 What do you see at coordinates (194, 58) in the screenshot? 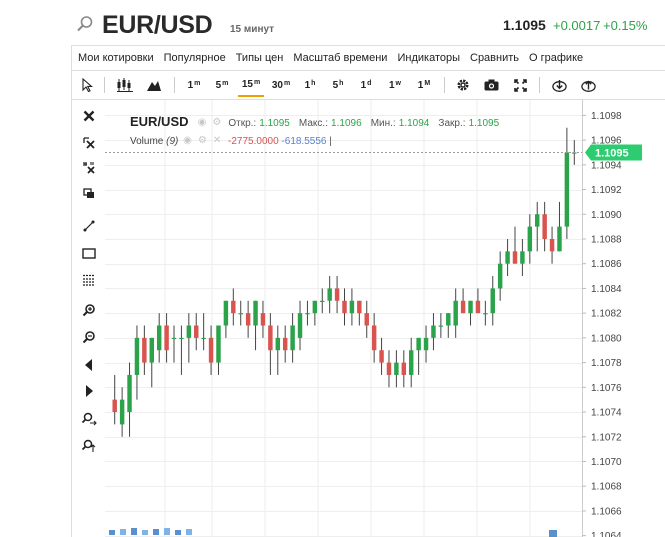
I see `menu-popular: Популярное` at bounding box center [194, 58].